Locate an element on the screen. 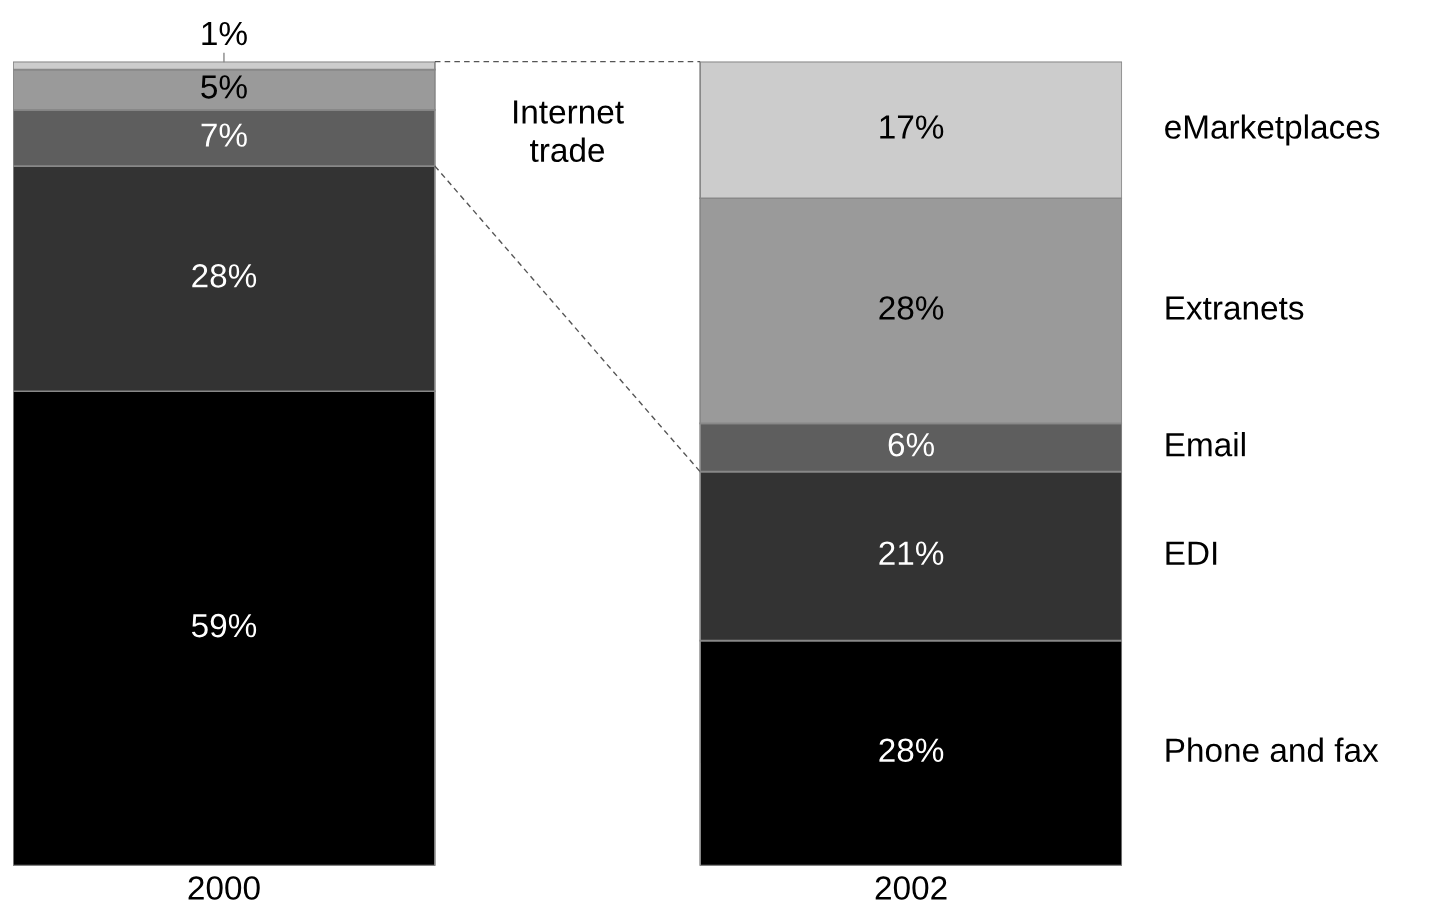  data-label: 5% is located at coordinates (224, 87).